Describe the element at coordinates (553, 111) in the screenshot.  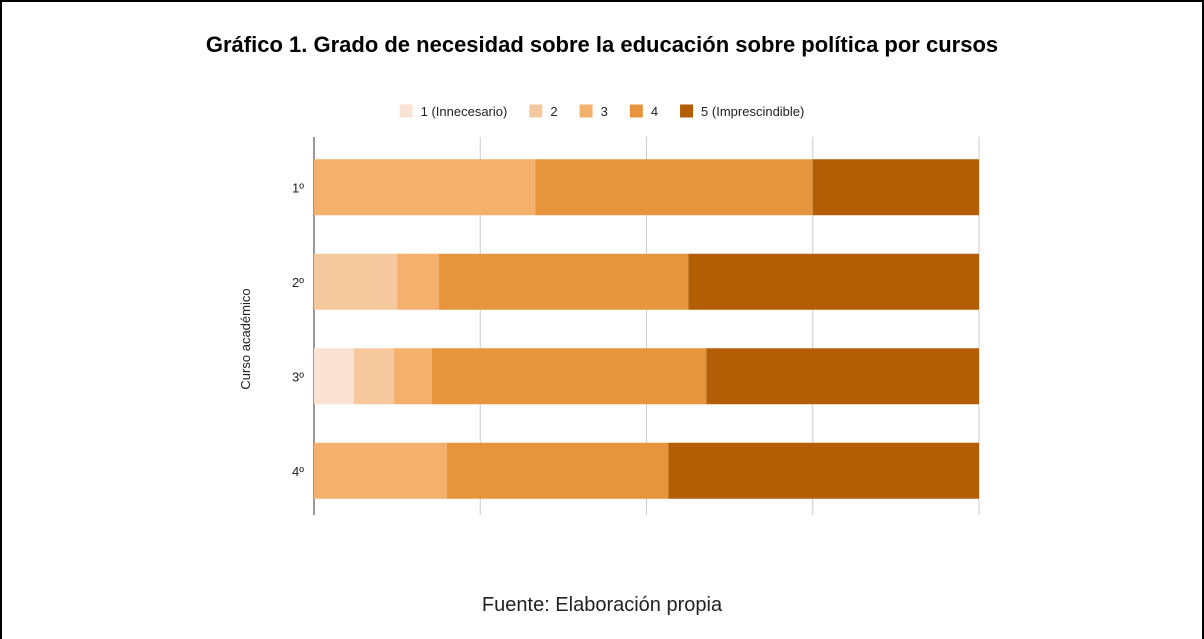
I see `legend-label: 2` at that location.